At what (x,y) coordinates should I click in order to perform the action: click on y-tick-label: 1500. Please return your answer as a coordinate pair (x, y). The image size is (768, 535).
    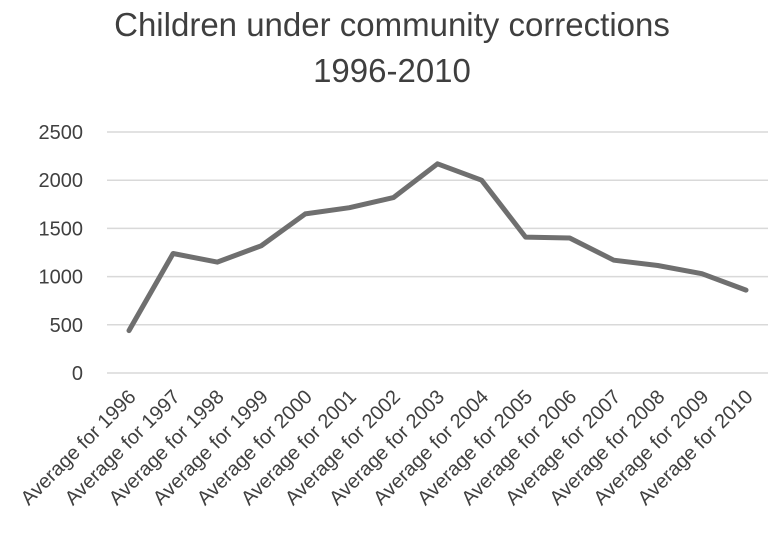
    Looking at the image, I should click on (61, 229).